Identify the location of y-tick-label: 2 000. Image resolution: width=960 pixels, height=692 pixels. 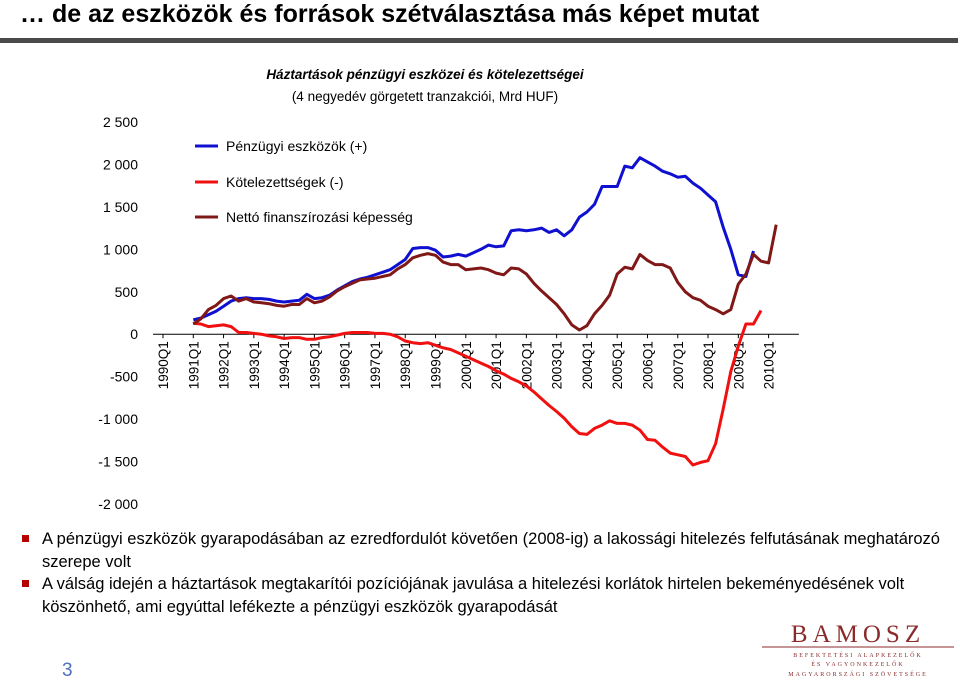
(120, 164).